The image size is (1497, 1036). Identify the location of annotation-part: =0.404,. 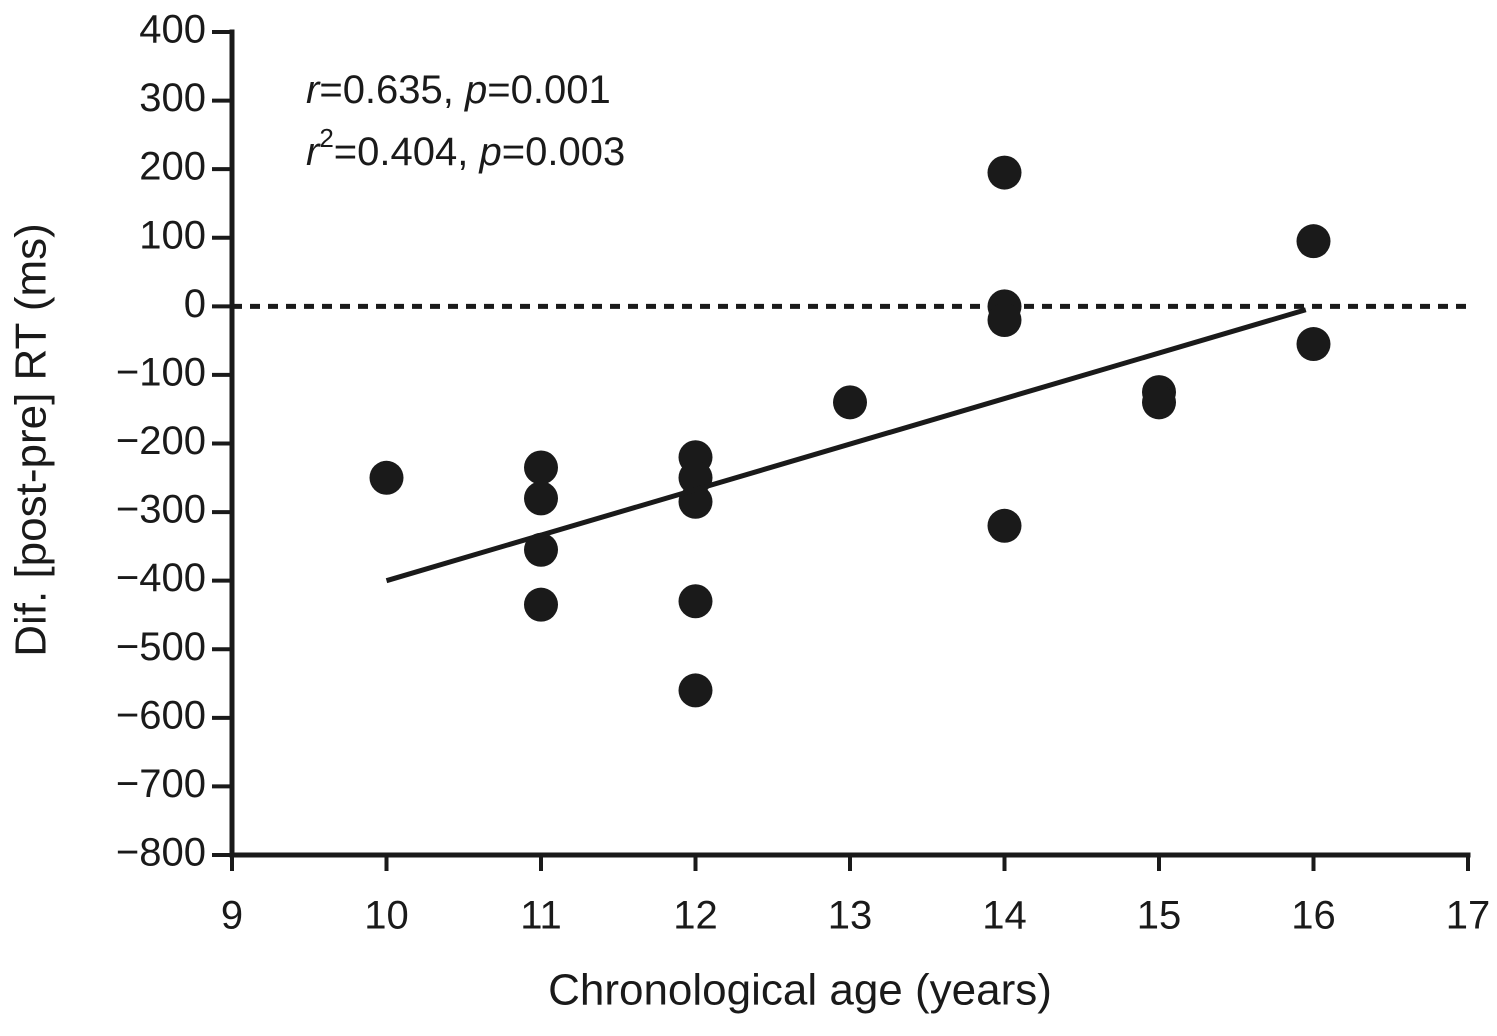
(407, 152).